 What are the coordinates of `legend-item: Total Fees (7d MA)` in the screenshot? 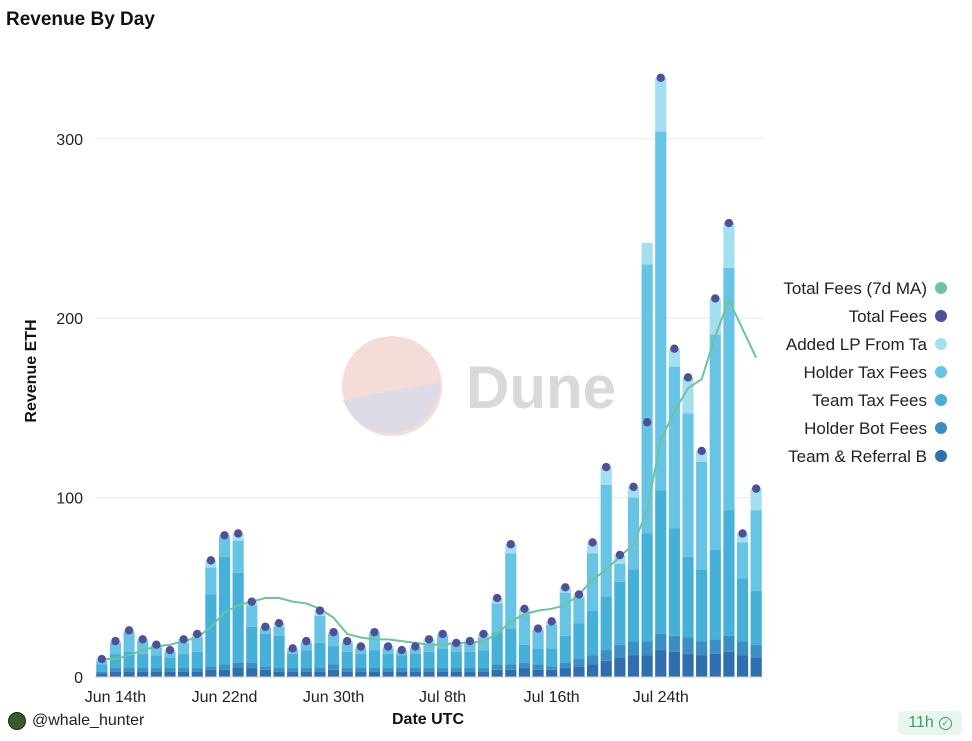 It's located at (865, 288).